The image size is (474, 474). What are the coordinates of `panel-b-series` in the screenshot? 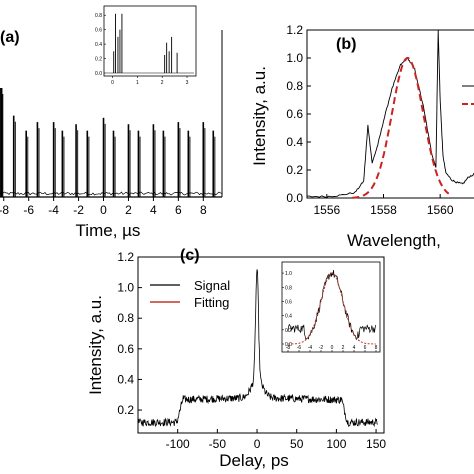 It's located at (390, 114).